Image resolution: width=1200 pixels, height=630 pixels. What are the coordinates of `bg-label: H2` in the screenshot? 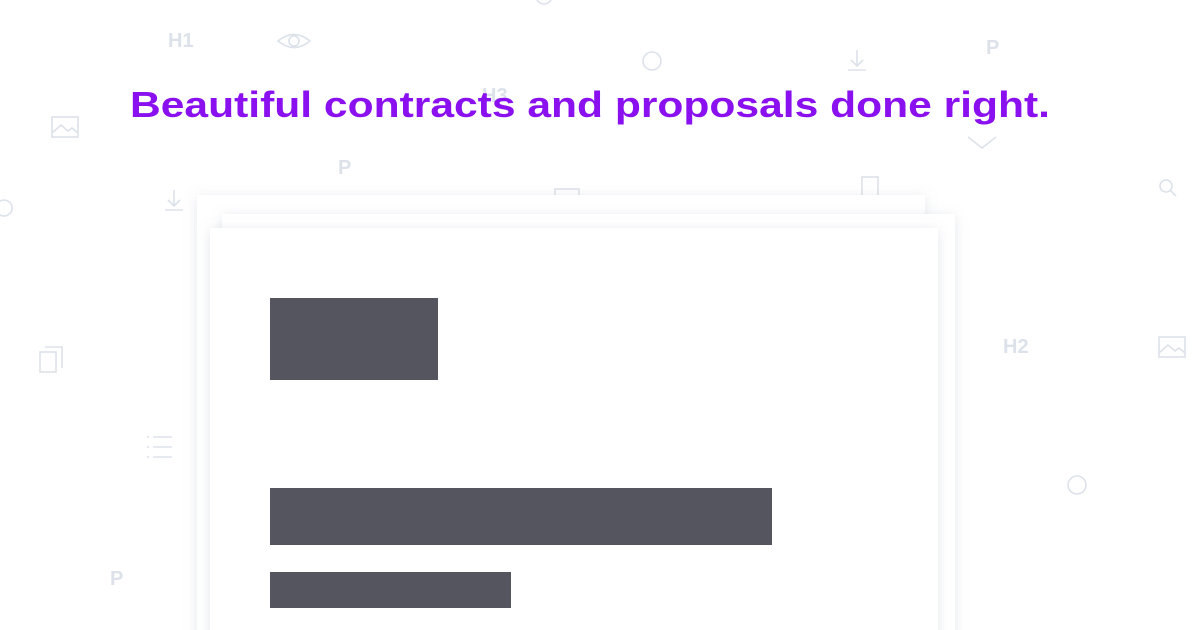 It's located at (1016, 347).